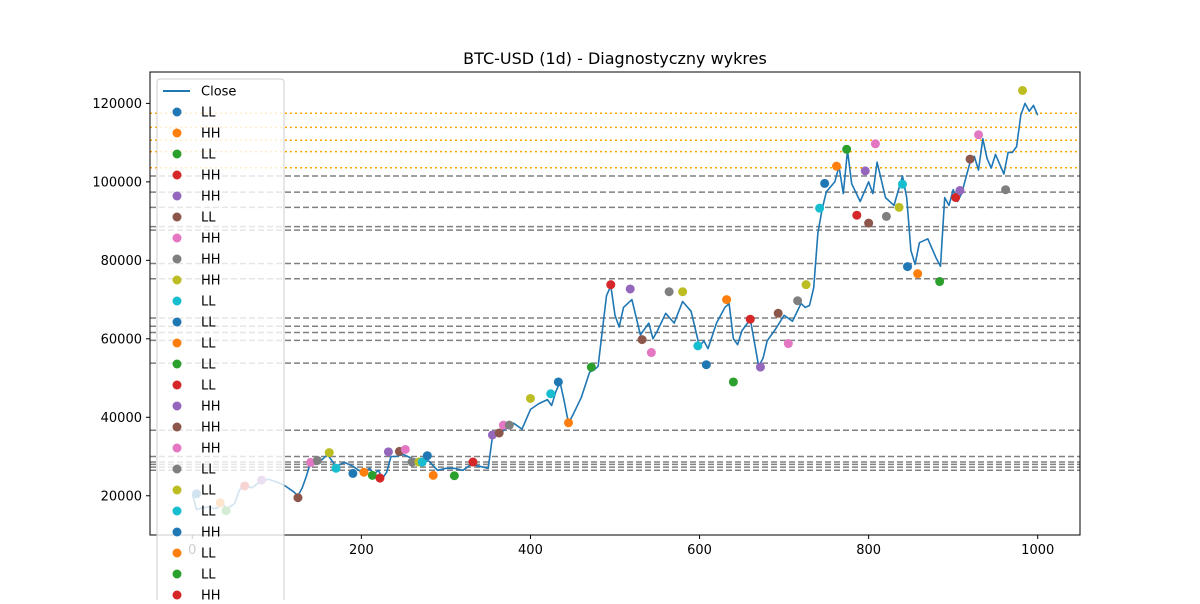 The image size is (1200, 604). Describe the element at coordinates (1037, 550) in the screenshot. I see `x-tick-label: 1000` at that location.